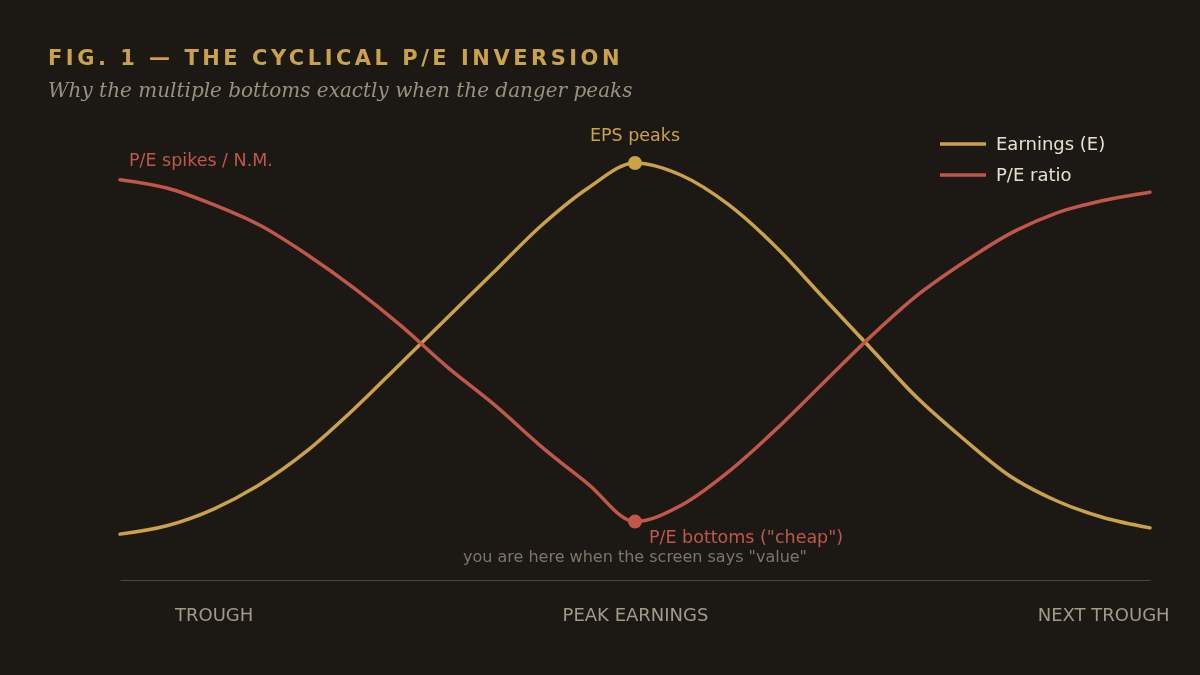 This screenshot has width=1200, height=675. Describe the element at coordinates (336, 58) in the screenshot. I see `chart-title: FIG. 1 — THE CYCLICAL P/E INVERSION` at that location.